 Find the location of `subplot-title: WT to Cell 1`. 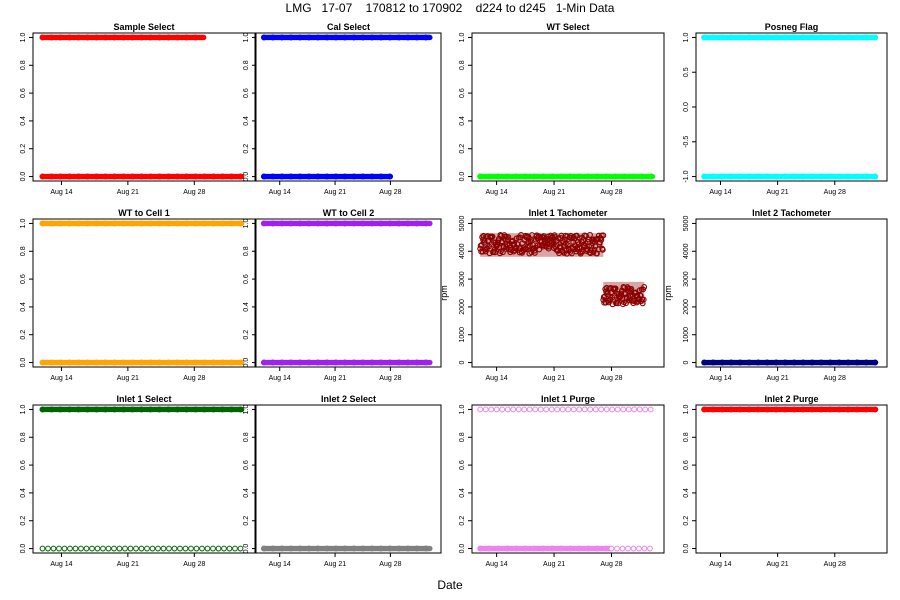

subplot-title: WT to Cell 1 is located at coordinates (144, 213).